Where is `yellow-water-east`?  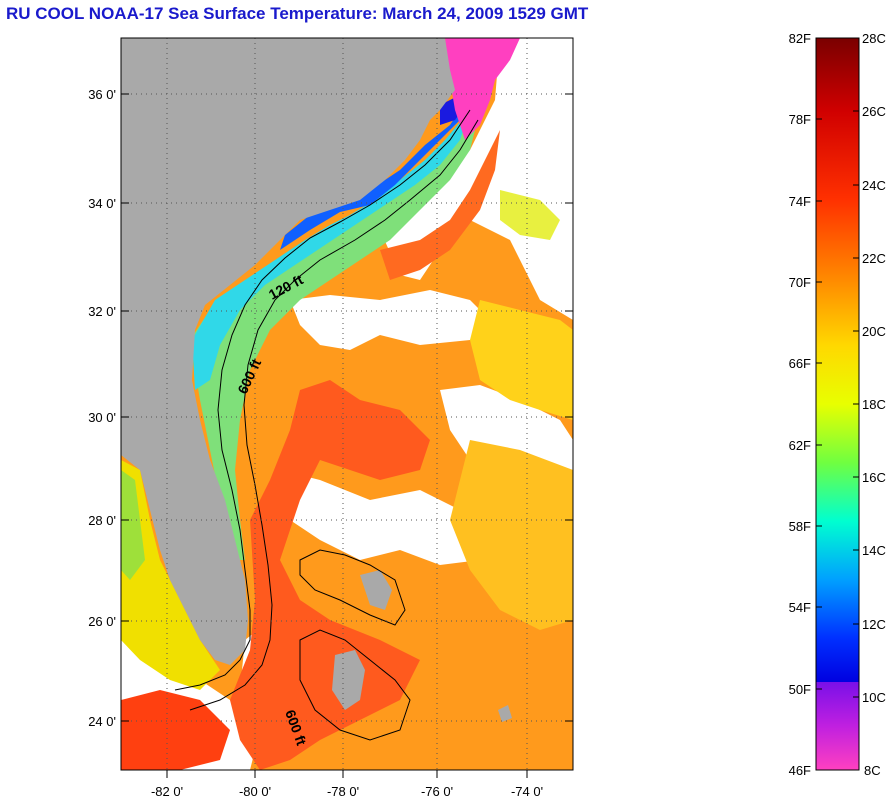
yellow-water-east is located at coordinates (521, 360).